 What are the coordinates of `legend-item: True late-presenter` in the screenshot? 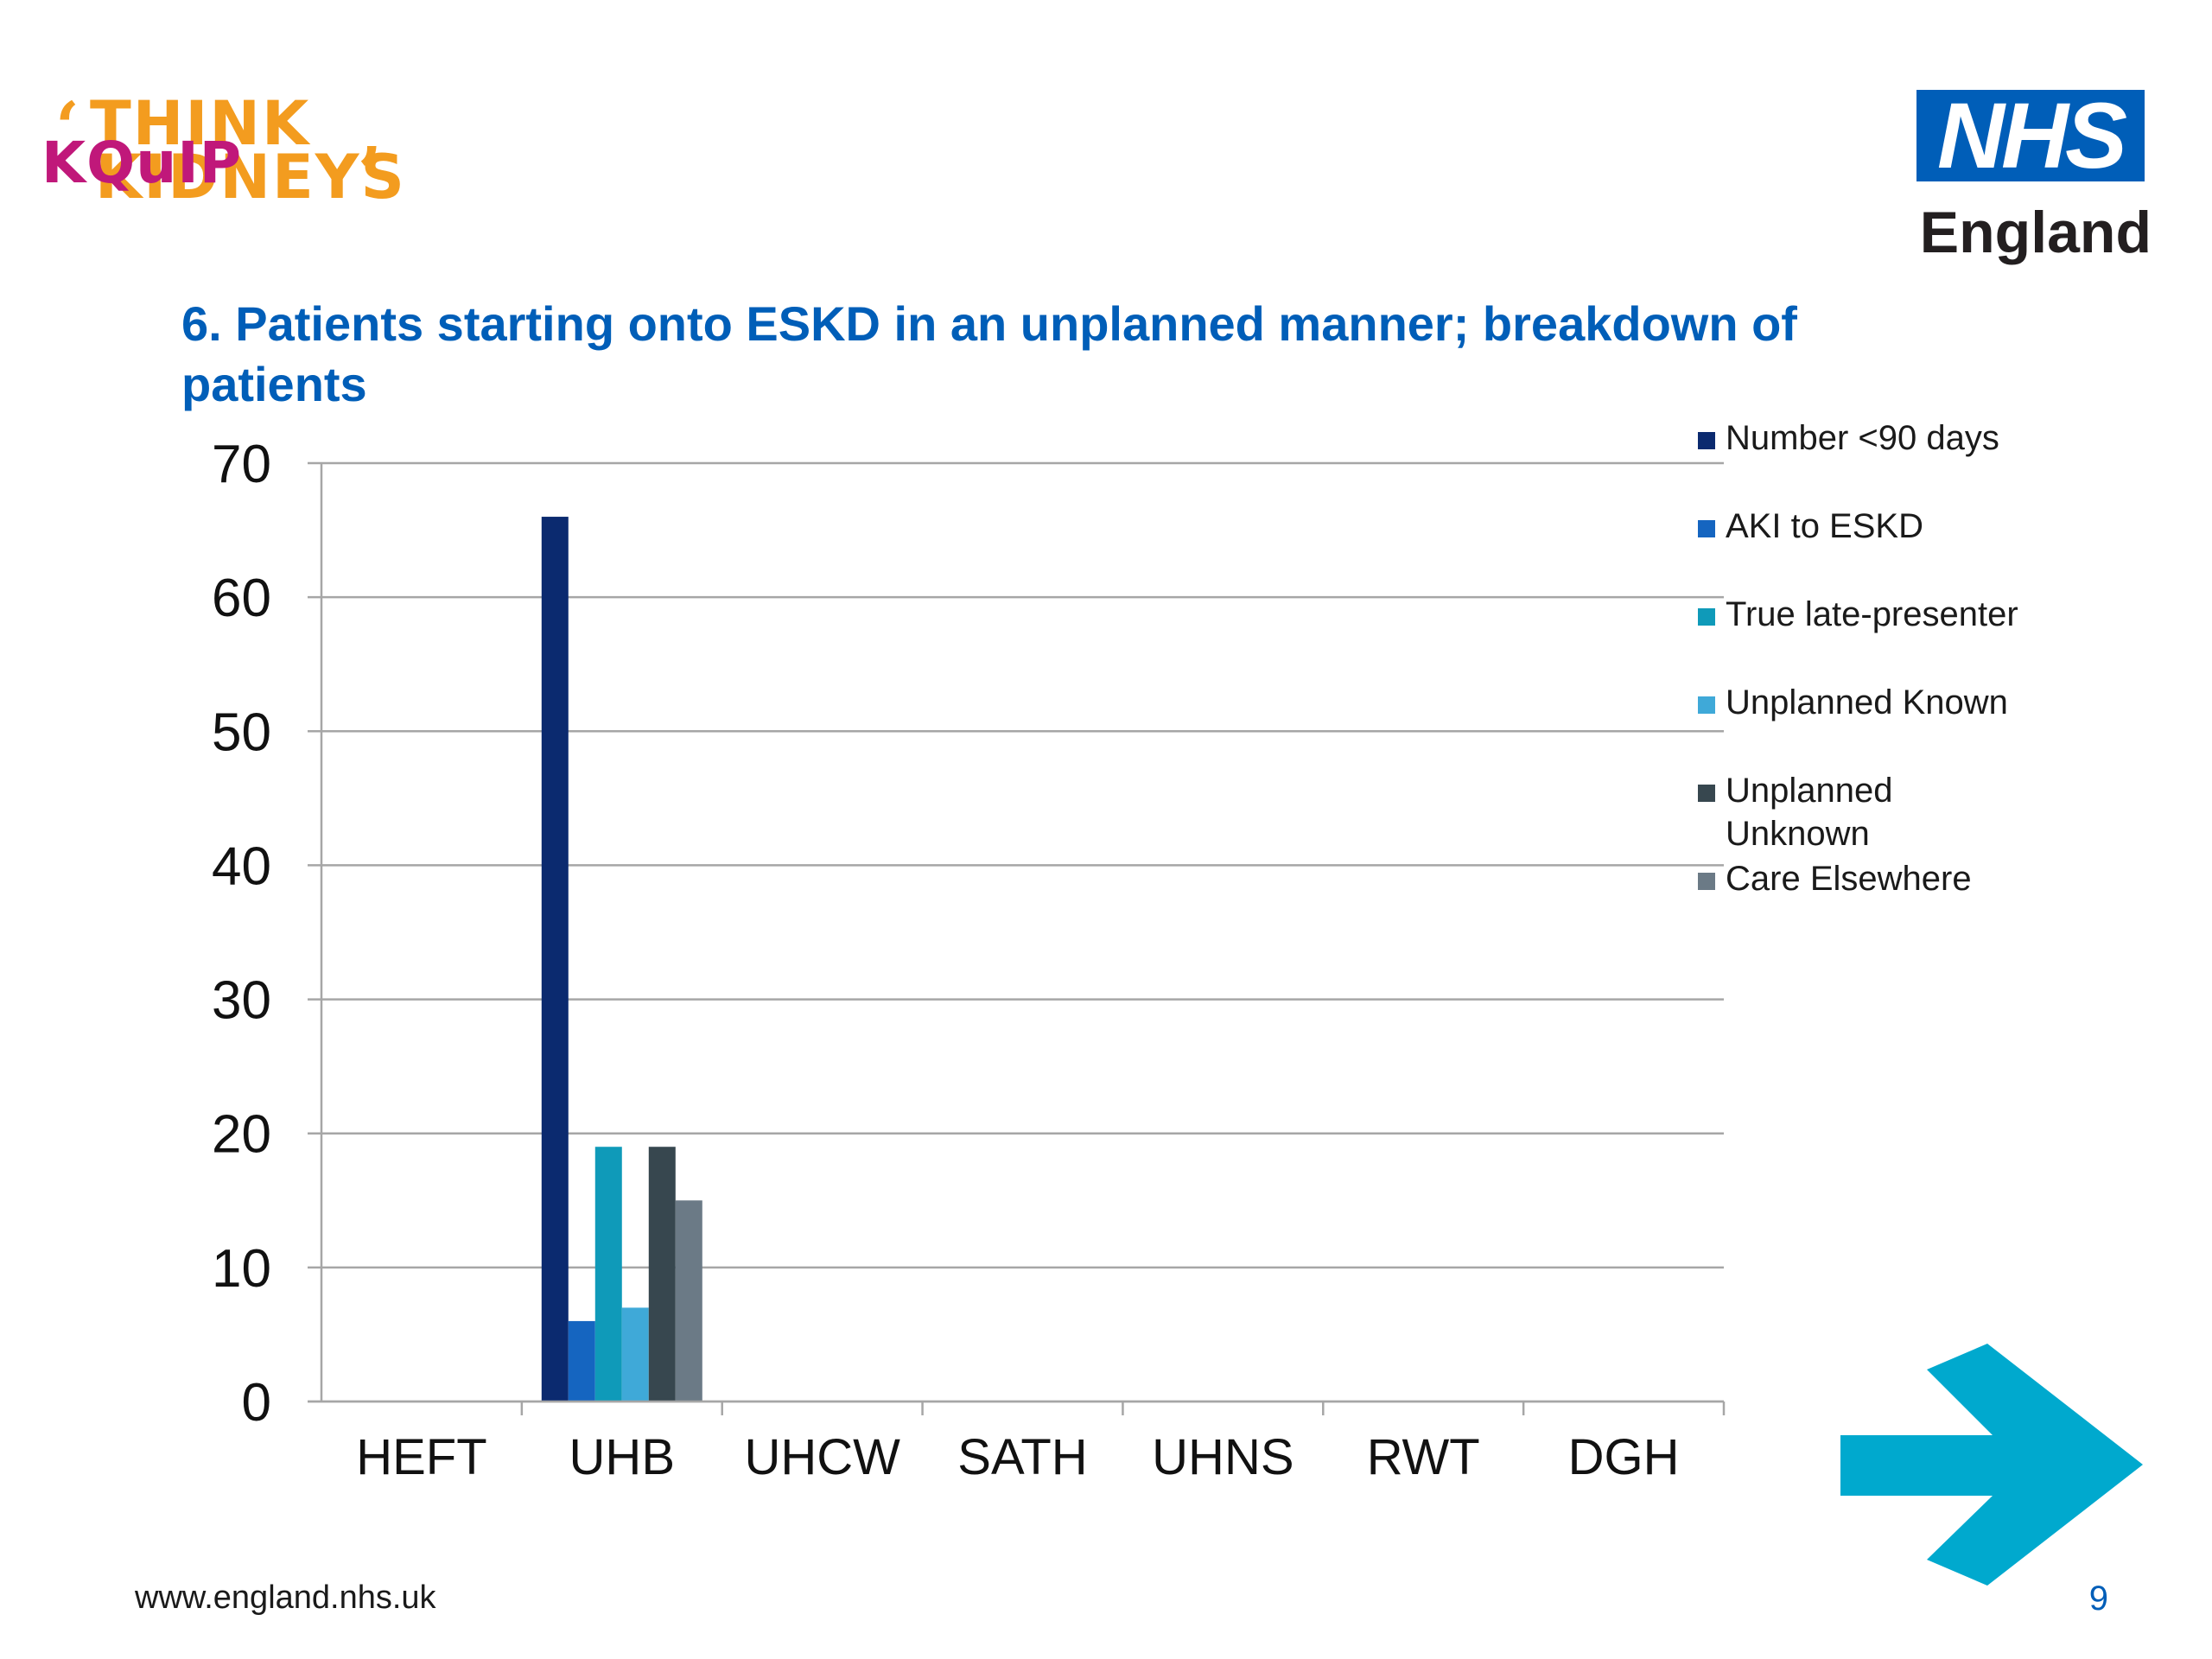 It's located at (1897, 614).